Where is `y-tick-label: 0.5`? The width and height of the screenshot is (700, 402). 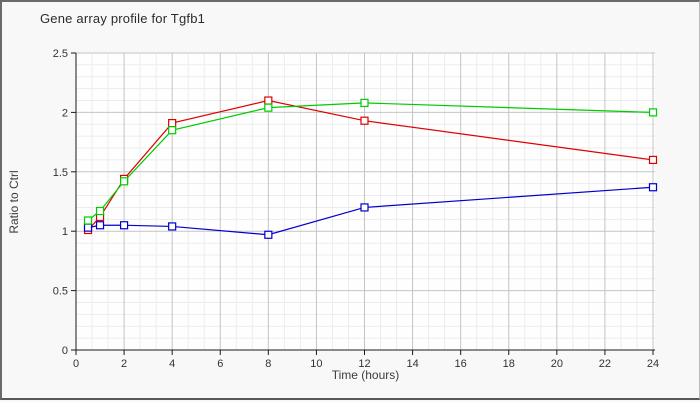
y-tick-label: 0.5 is located at coordinates (60, 292).